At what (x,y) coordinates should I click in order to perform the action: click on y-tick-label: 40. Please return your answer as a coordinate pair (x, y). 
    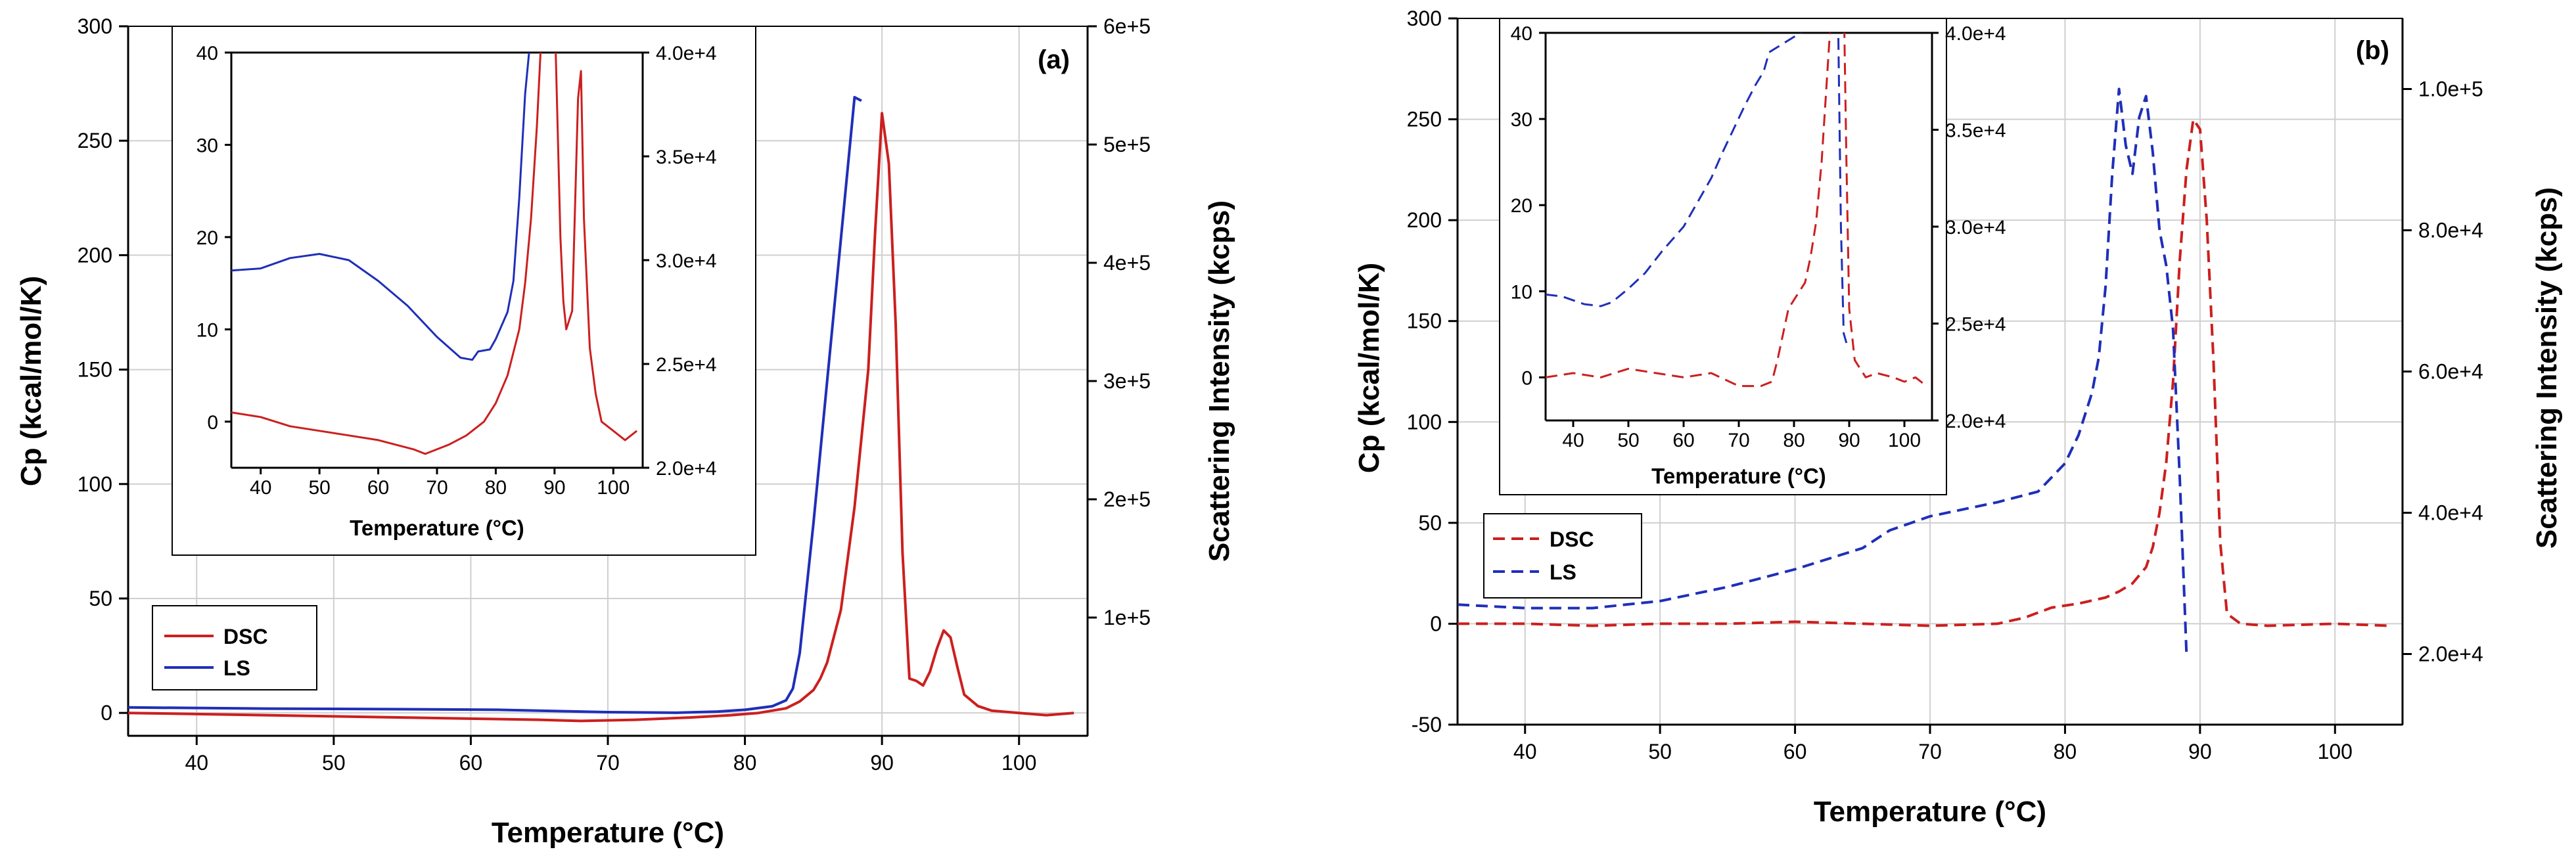
    Looking at the image, I should click on (1522, 34).